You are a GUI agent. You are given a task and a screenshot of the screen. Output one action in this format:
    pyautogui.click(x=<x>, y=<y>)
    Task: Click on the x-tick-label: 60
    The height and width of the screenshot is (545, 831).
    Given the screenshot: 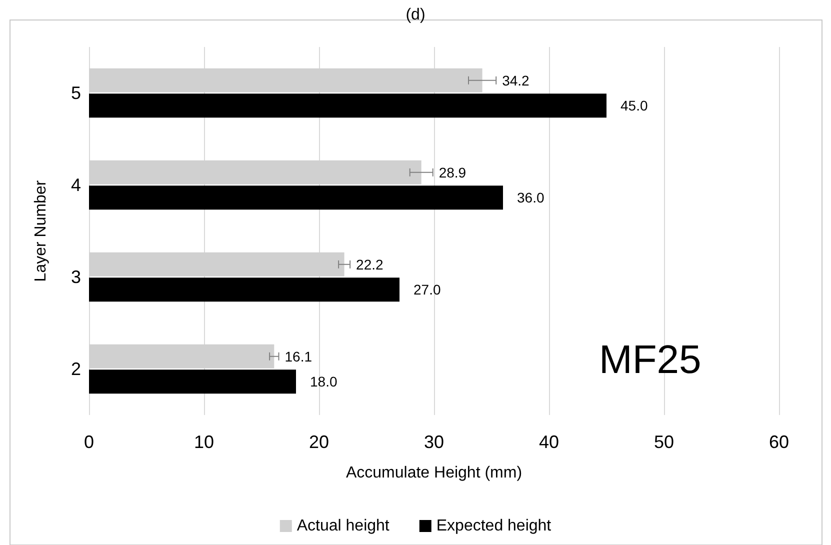 What is the action you would take?
    pyautogui.click(x=779, y=442)
    